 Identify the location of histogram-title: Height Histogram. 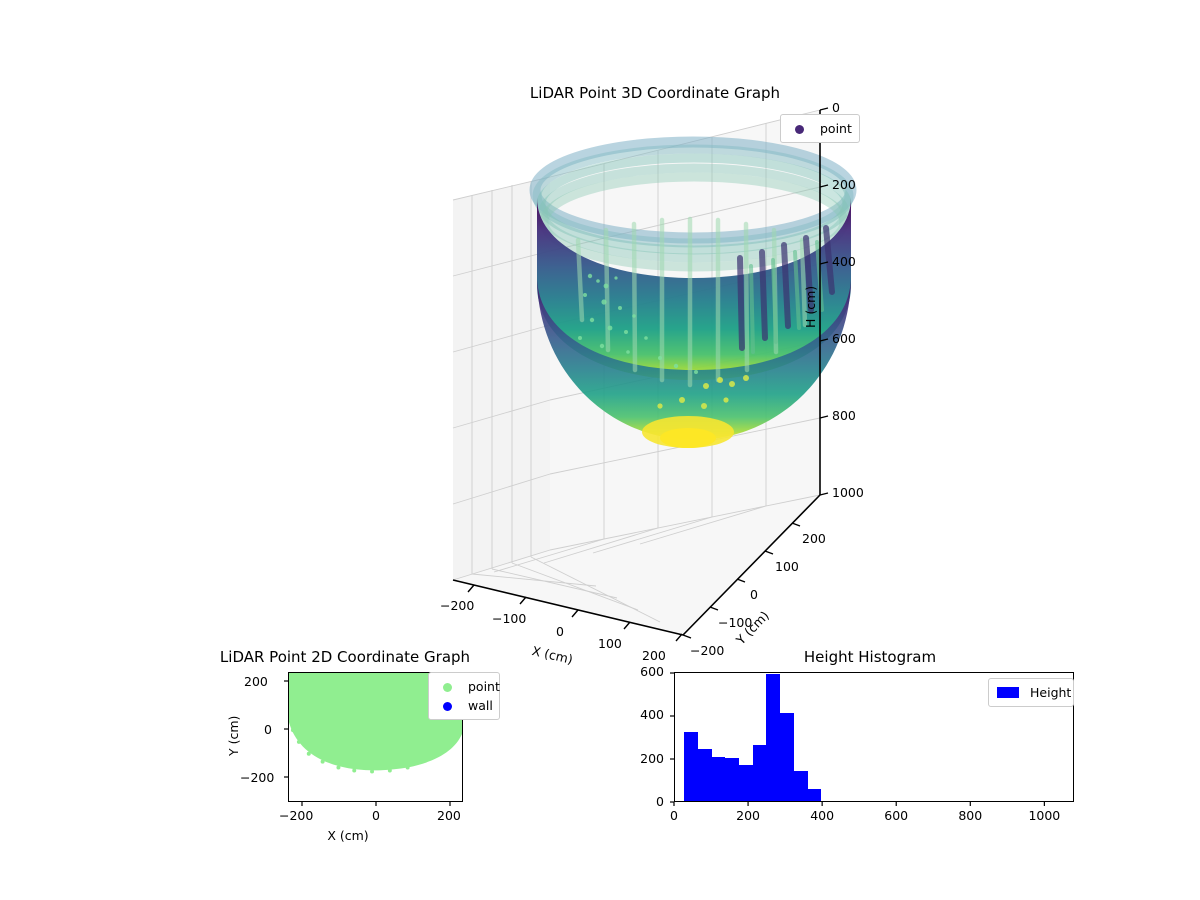
(870, 657).